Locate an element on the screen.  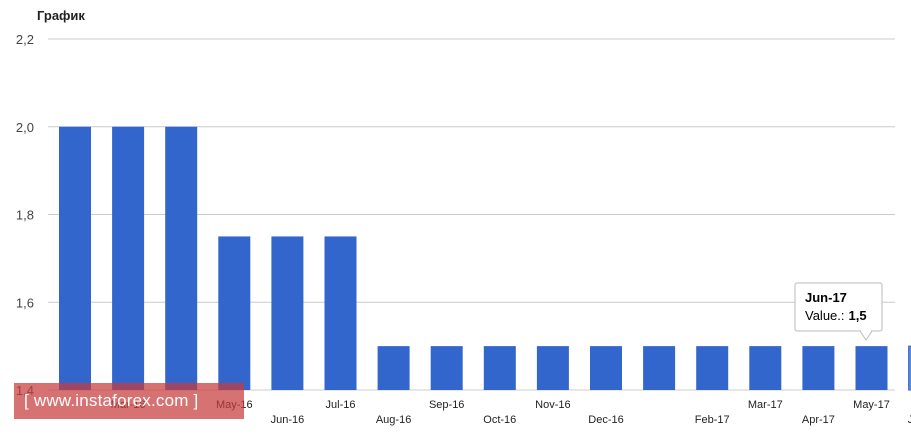
y-axis-ticks: 1,41,61,82,02,2 is located at coordinates (25, 215).